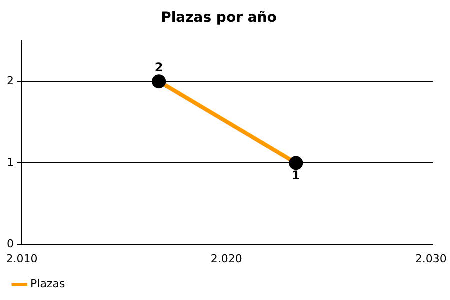 The height and width of the screenshot is (300, 450). I want to click on y-tick-label: 0, so click(10, 244).